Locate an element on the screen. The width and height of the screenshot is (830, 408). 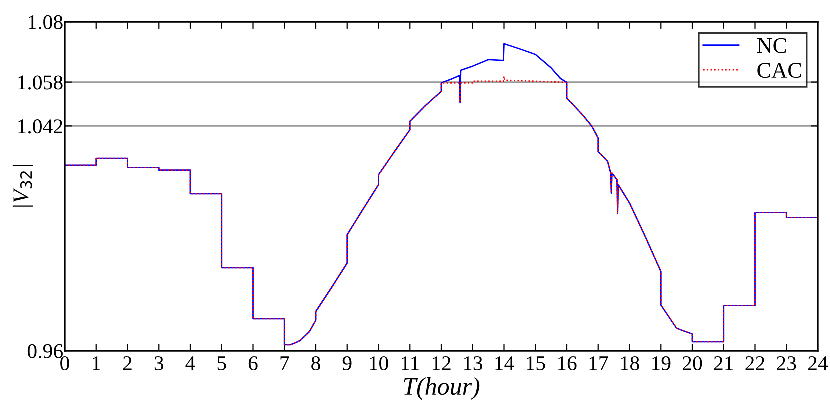
x-tick-label: 10 is located at coordinates (379, 363).